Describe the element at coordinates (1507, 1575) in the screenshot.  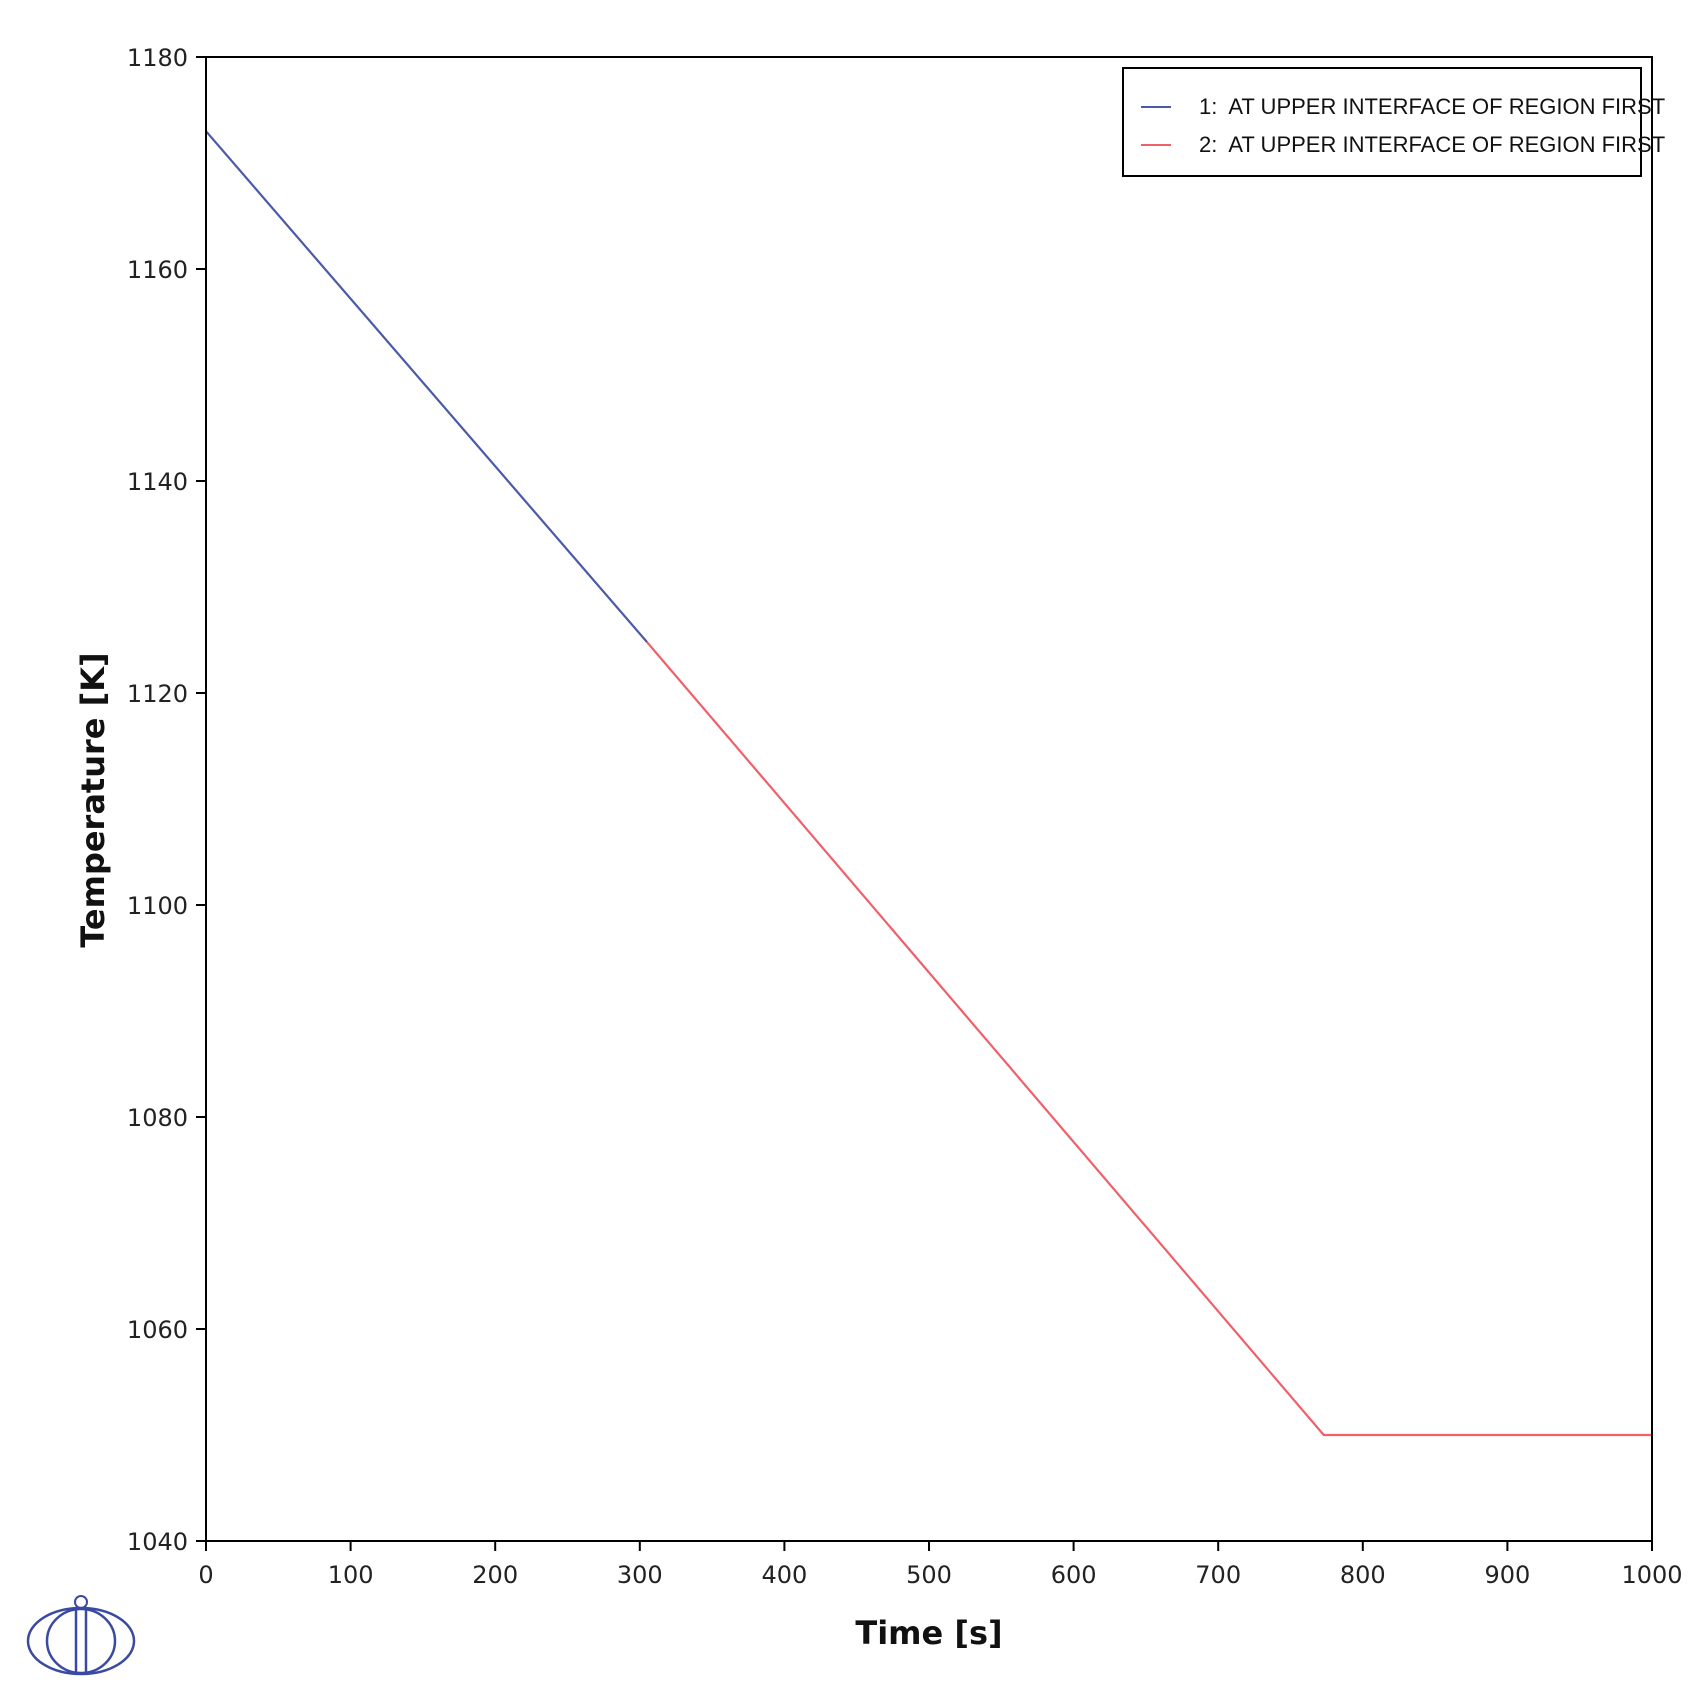
I see `x-tick-label: 900` at that location.